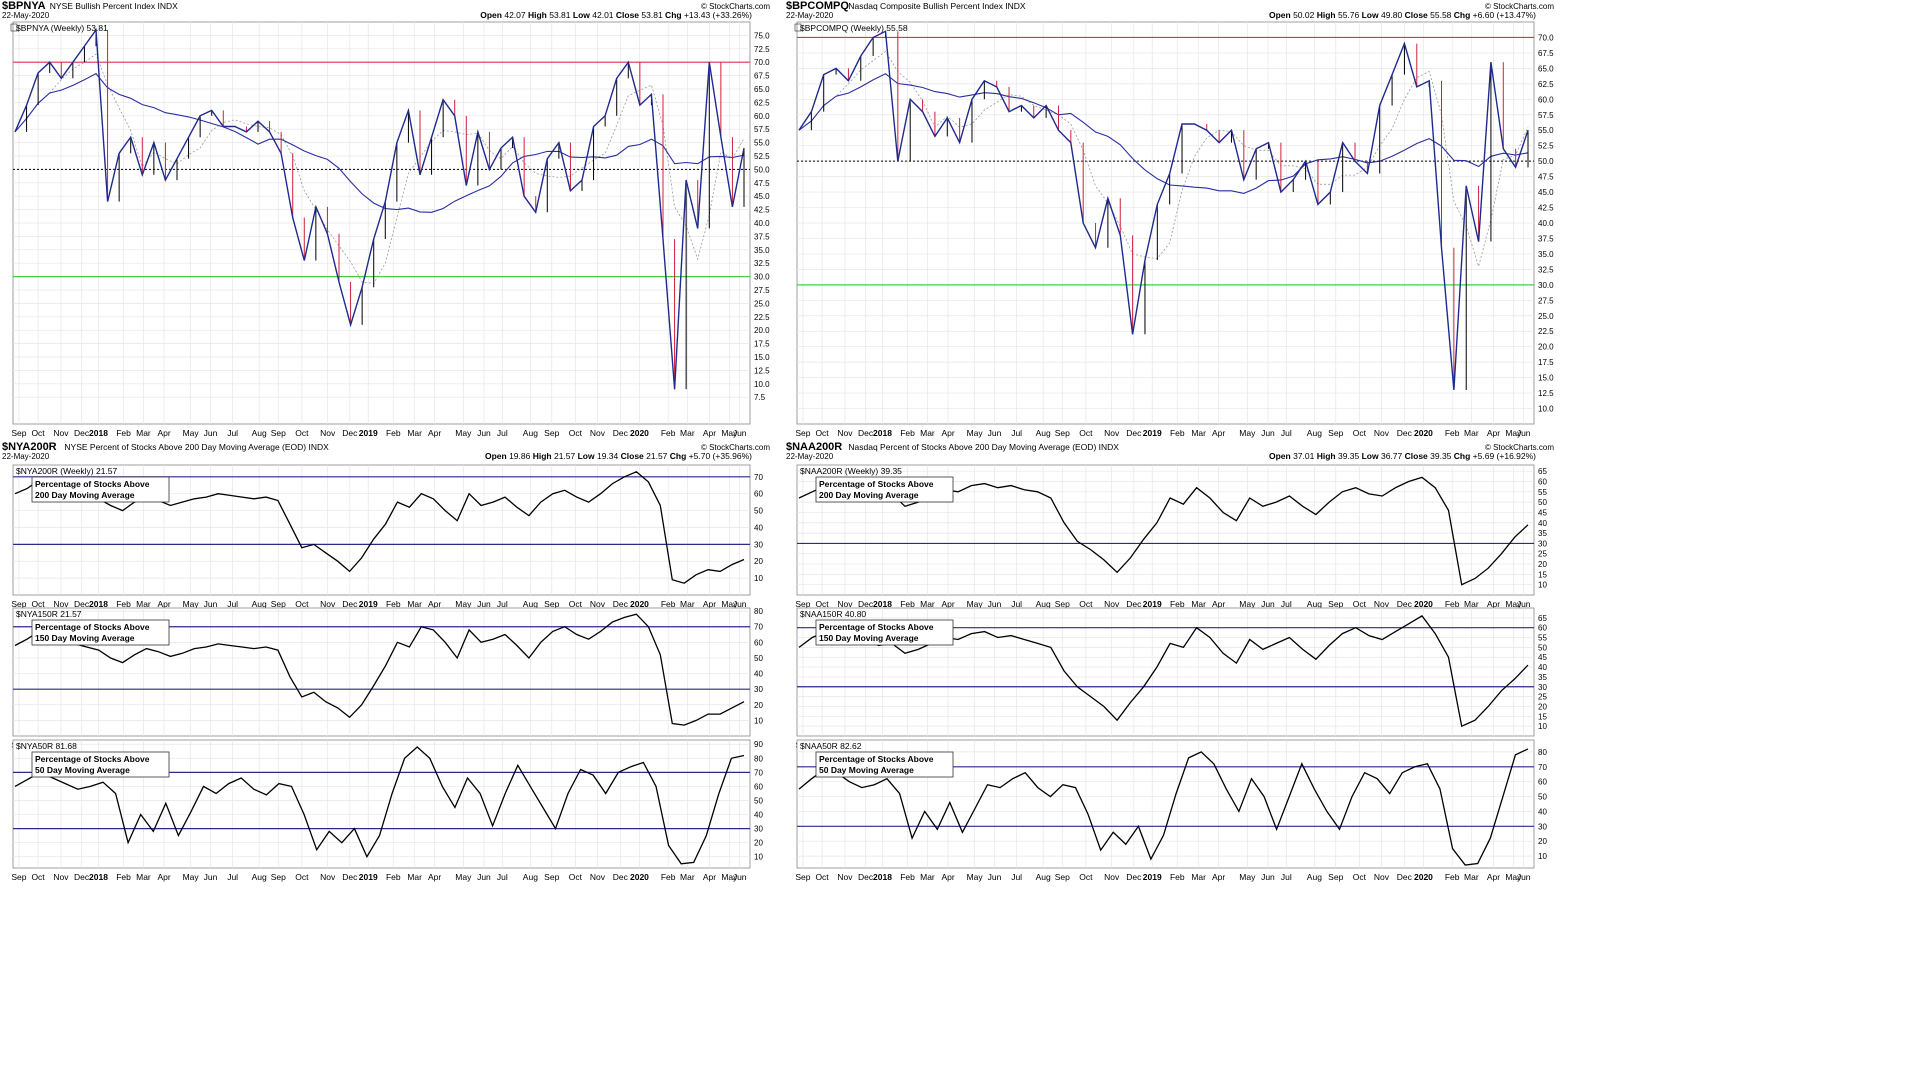 The image size is (1920, 1080). Describe the element at coordinates (758, 829) in the screenshot. I see `y-tick-label: 30` at that location.